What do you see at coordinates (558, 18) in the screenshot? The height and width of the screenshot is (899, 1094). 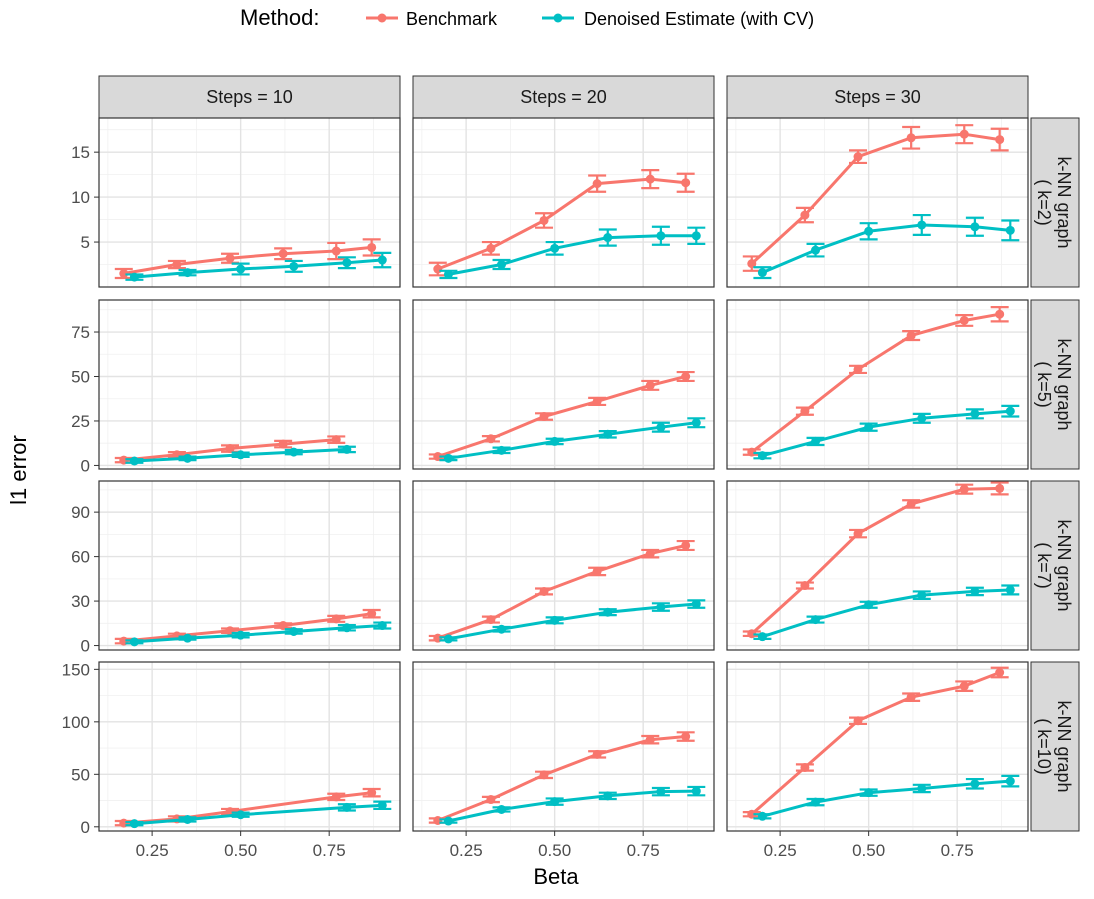 I see `legend-key-point-denoised` at bounding box center [558, 18].